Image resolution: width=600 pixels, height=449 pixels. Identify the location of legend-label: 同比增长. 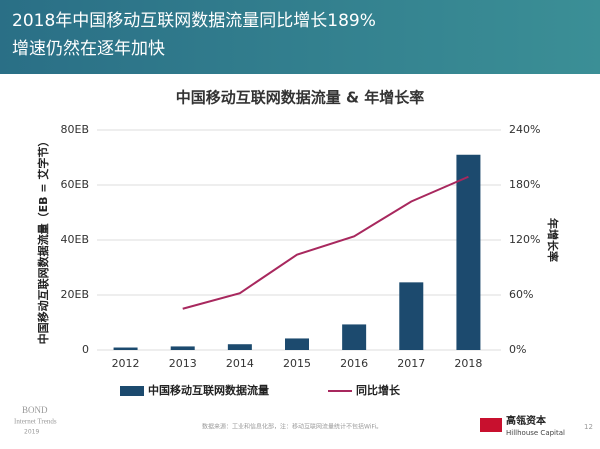
(378, 390).